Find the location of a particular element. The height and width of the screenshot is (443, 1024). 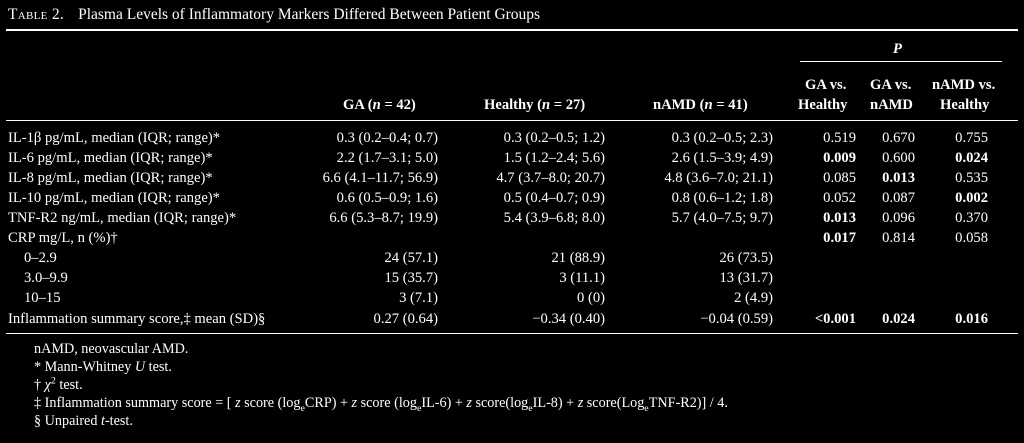

col-header-namd: nAMD (n = 41) is located at coordinates (700, 105).